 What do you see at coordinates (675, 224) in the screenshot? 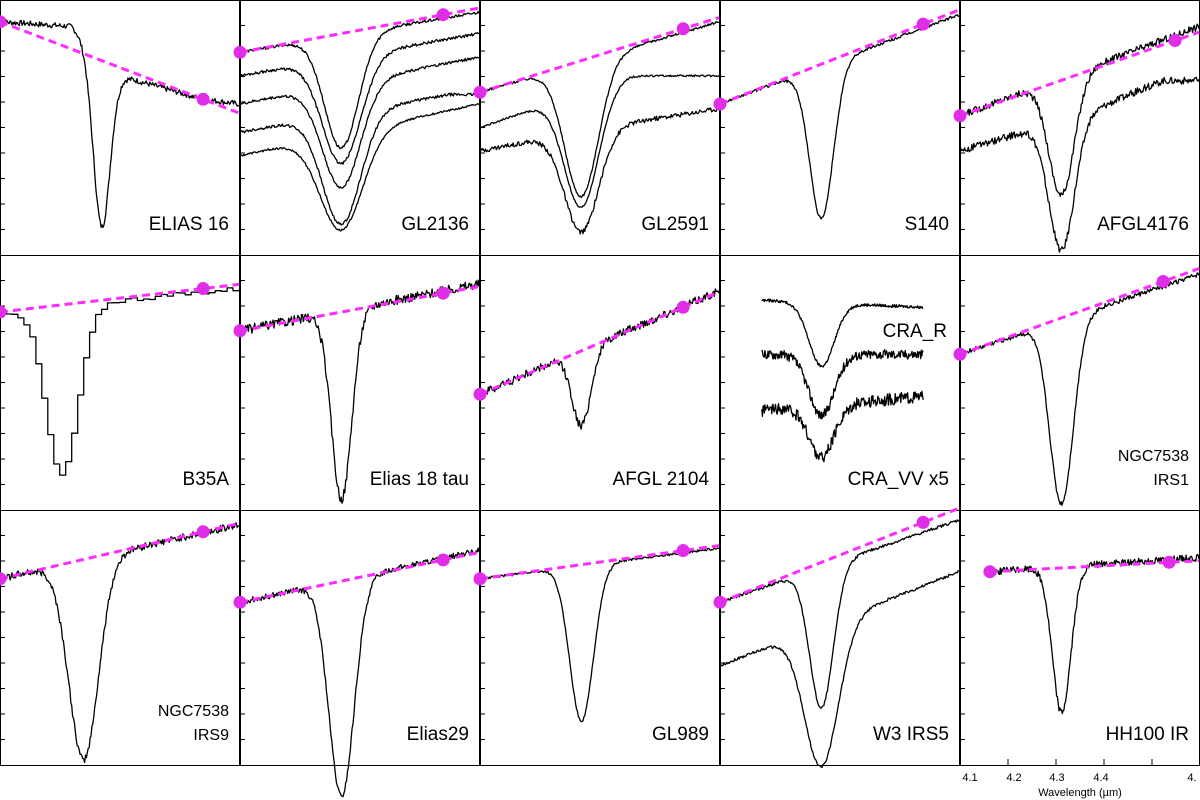
I see `panel-label: GL2591` at bounding box center [675, 224].